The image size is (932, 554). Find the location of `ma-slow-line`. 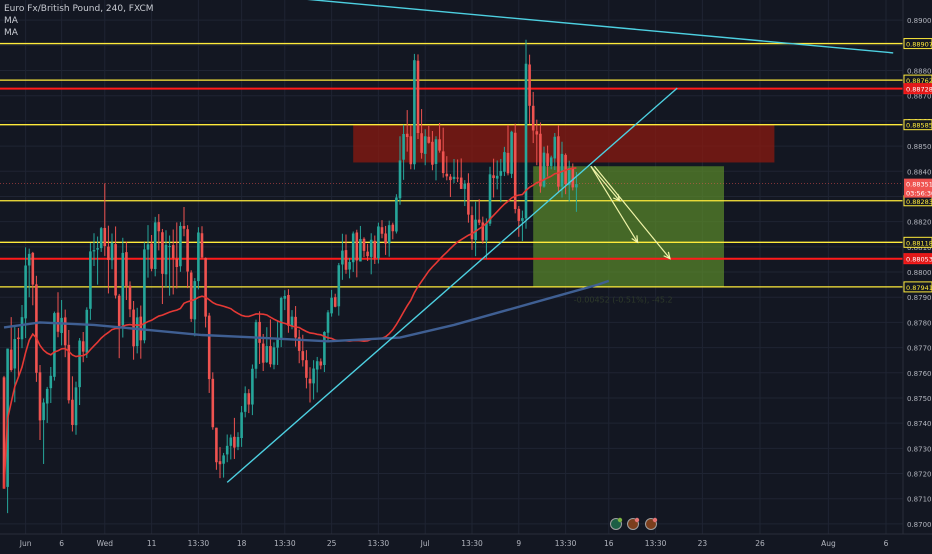

ma-slow-line is located at coordinates (306, 311).